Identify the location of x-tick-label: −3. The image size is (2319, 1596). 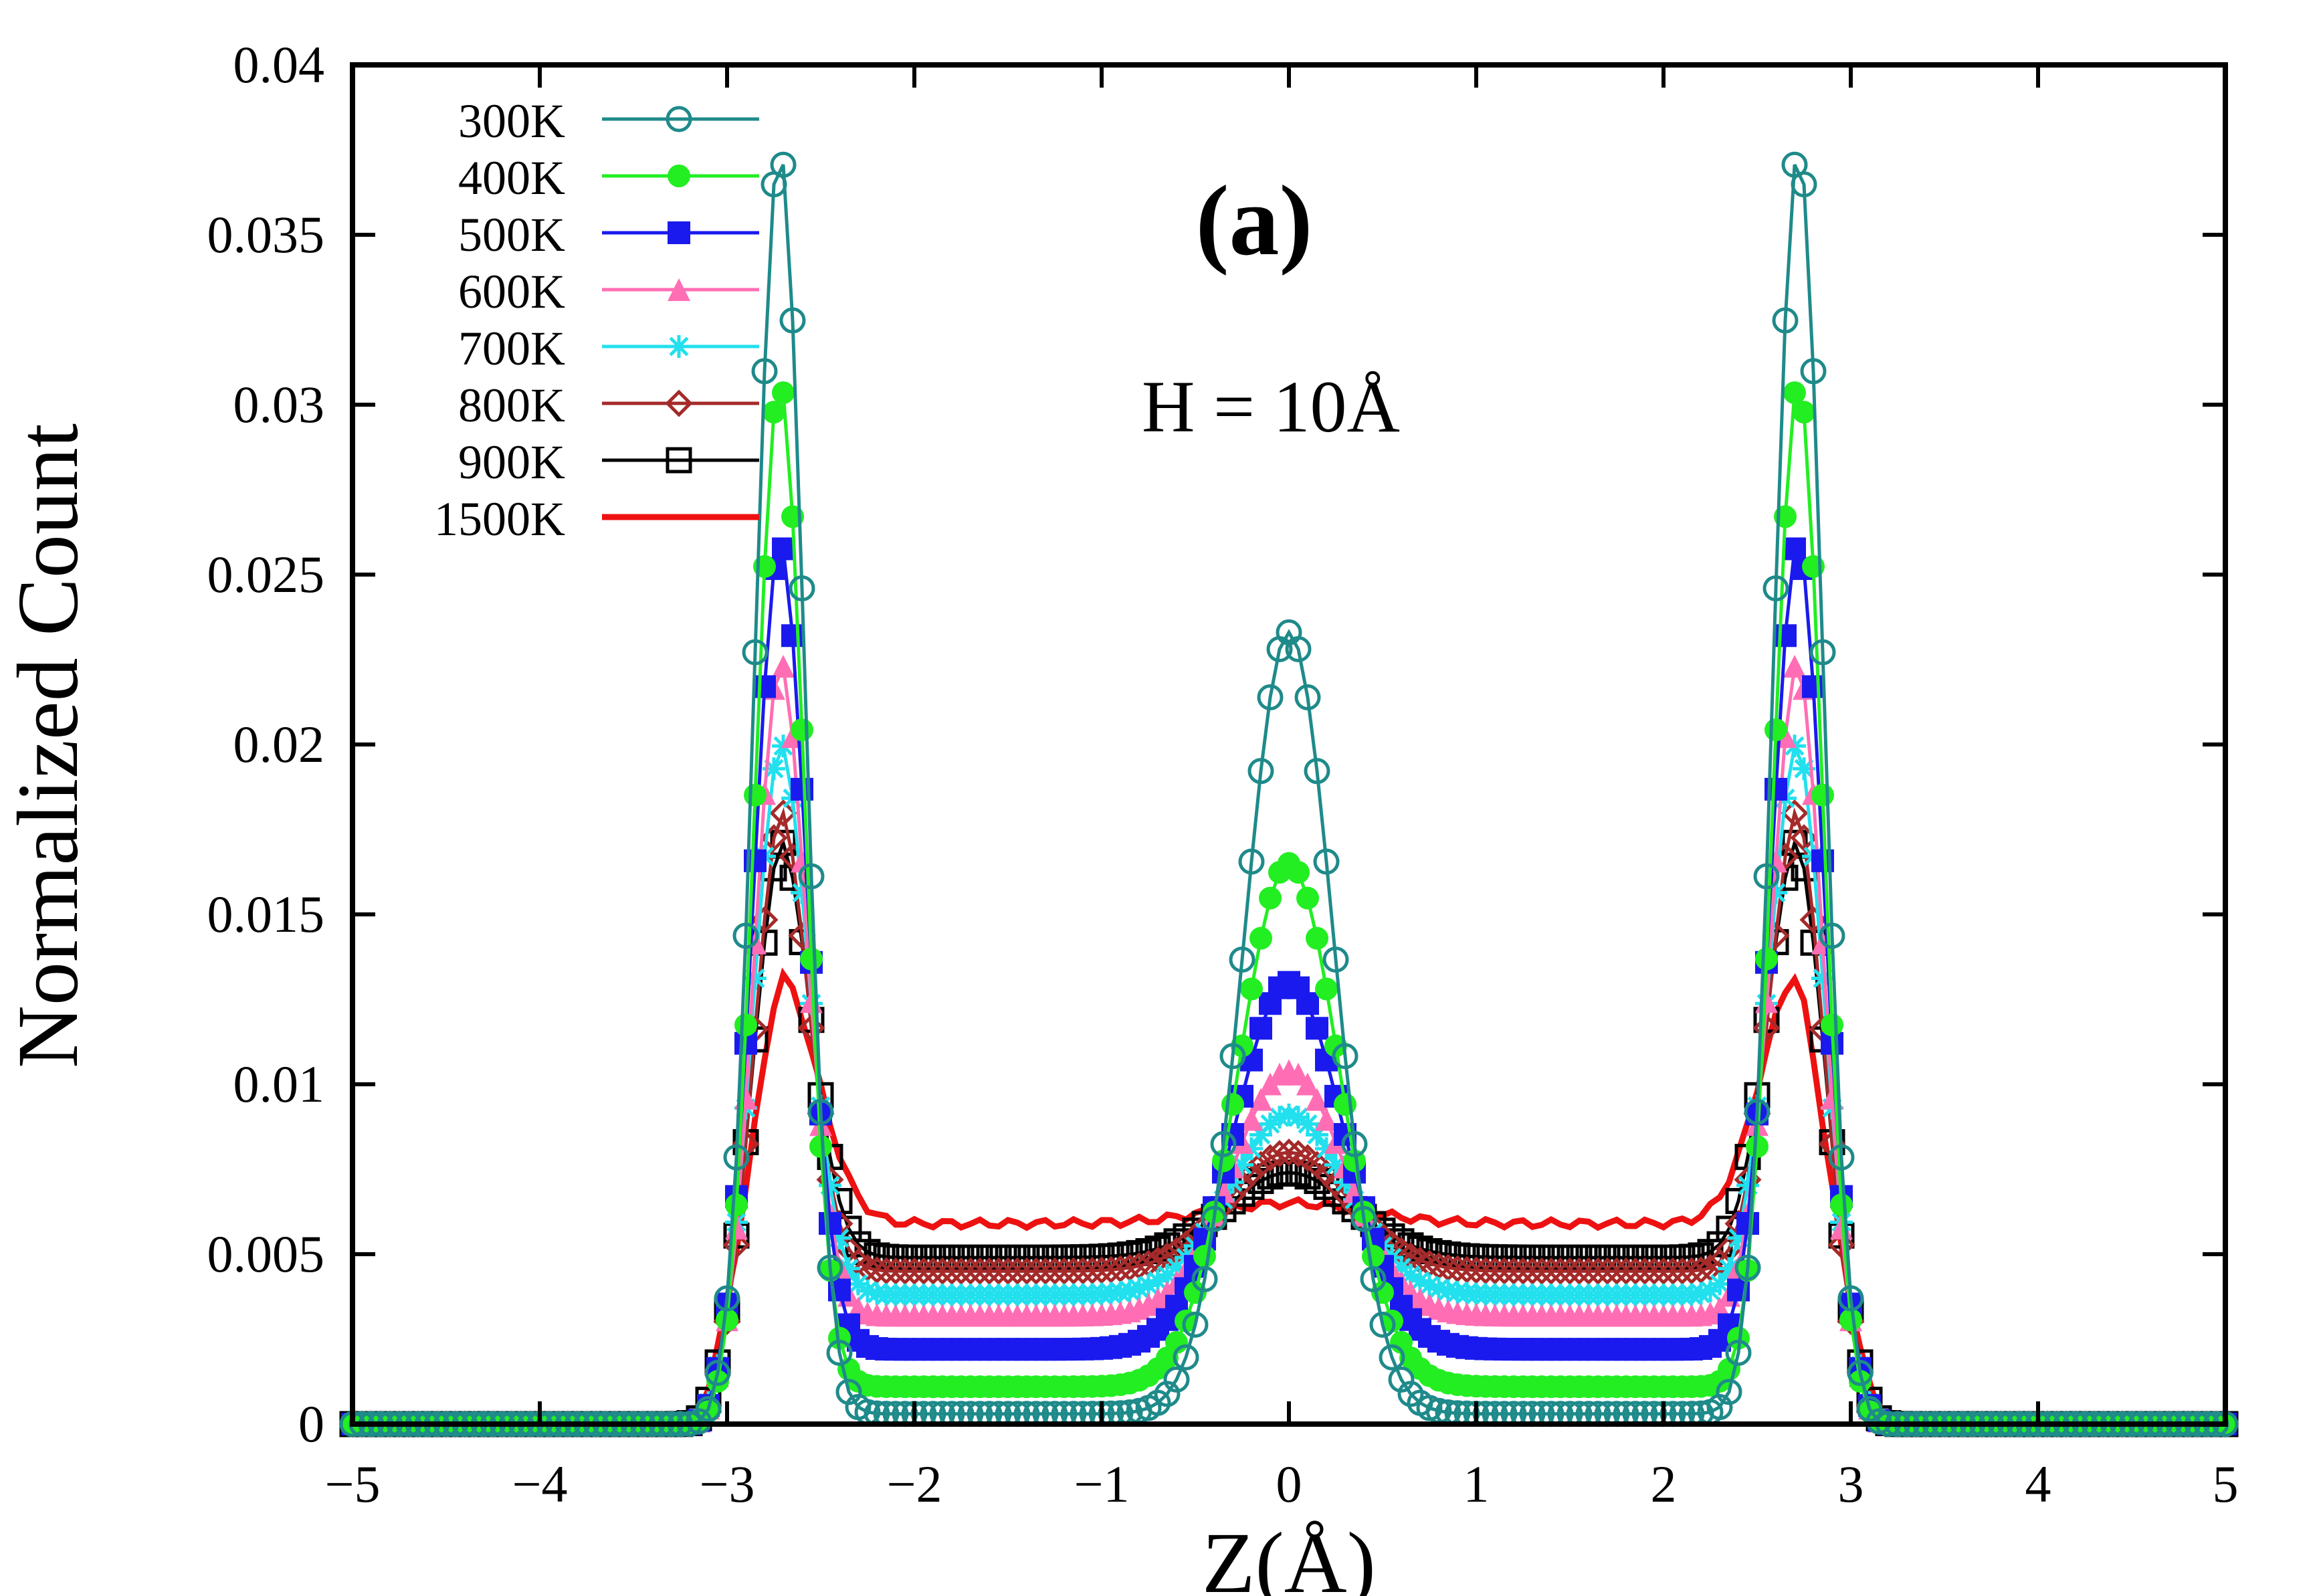
(728, 1484).